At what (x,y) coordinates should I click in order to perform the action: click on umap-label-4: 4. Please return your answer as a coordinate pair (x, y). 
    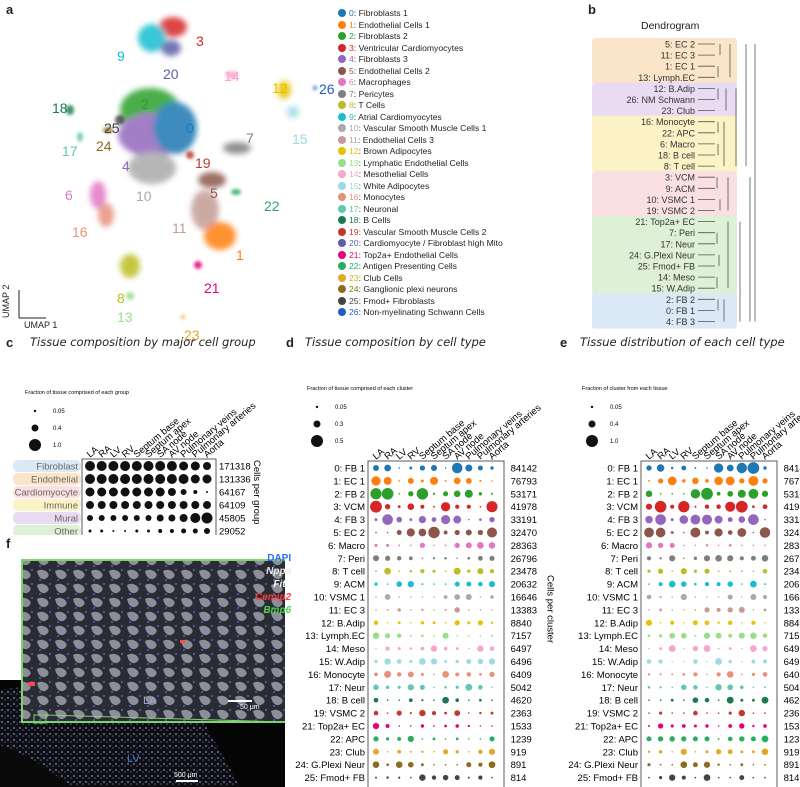
    Looking at the image, I should click on (126, 166).